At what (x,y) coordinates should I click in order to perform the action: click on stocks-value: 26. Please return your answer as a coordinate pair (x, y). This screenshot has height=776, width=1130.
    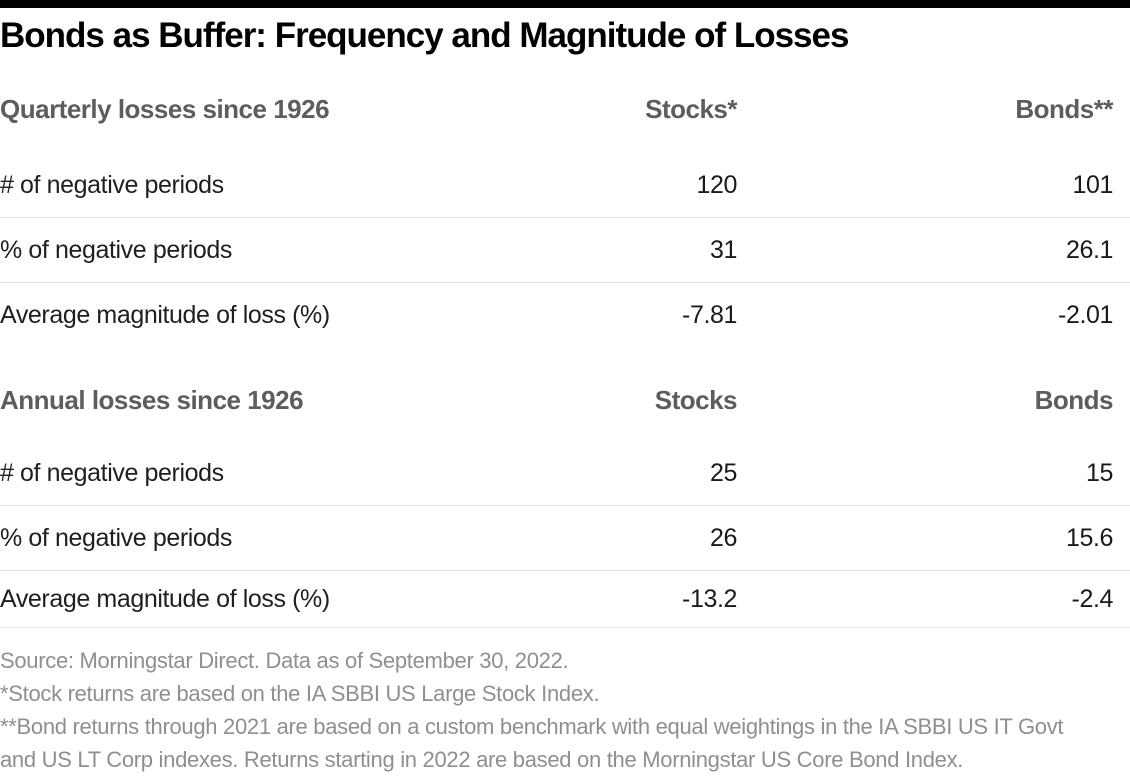
    Looking at the image, I should click on (723, 537).